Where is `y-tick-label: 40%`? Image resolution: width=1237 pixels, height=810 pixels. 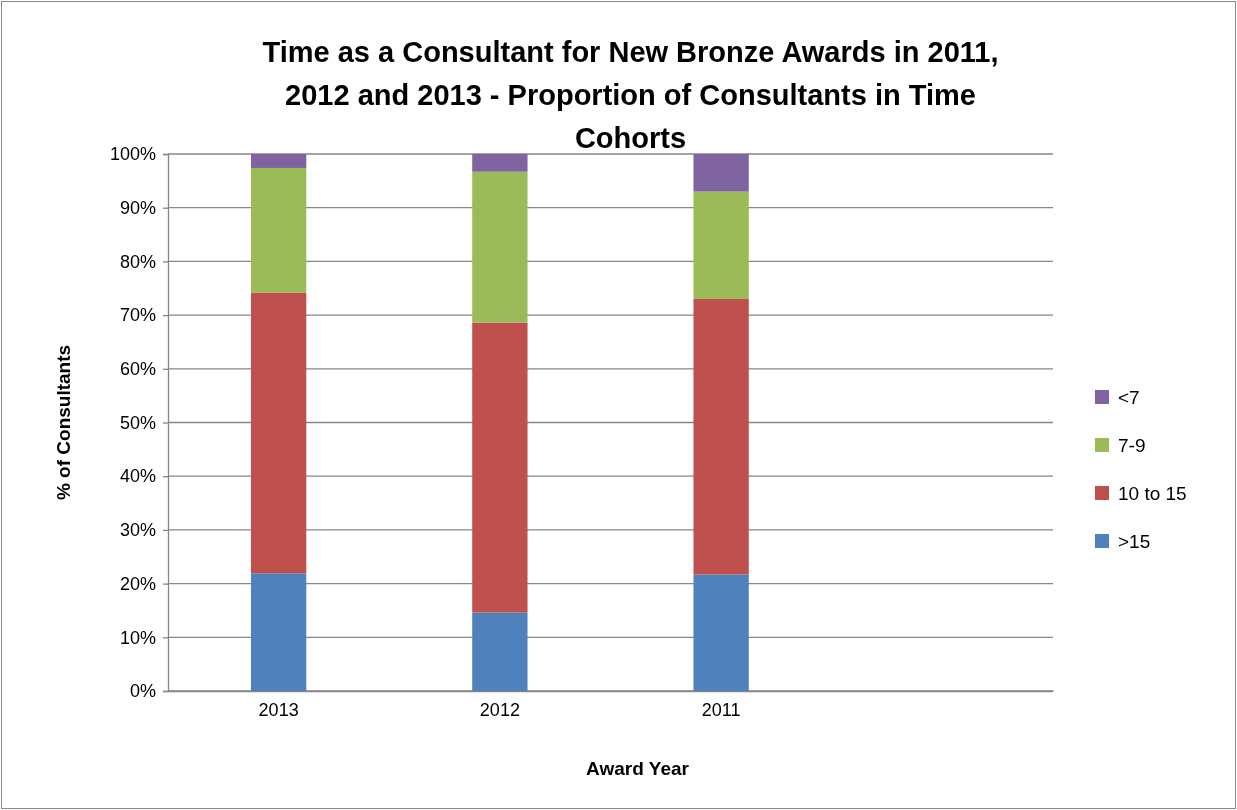 y-tick-label: 40% is located at coordinates (137, 476).